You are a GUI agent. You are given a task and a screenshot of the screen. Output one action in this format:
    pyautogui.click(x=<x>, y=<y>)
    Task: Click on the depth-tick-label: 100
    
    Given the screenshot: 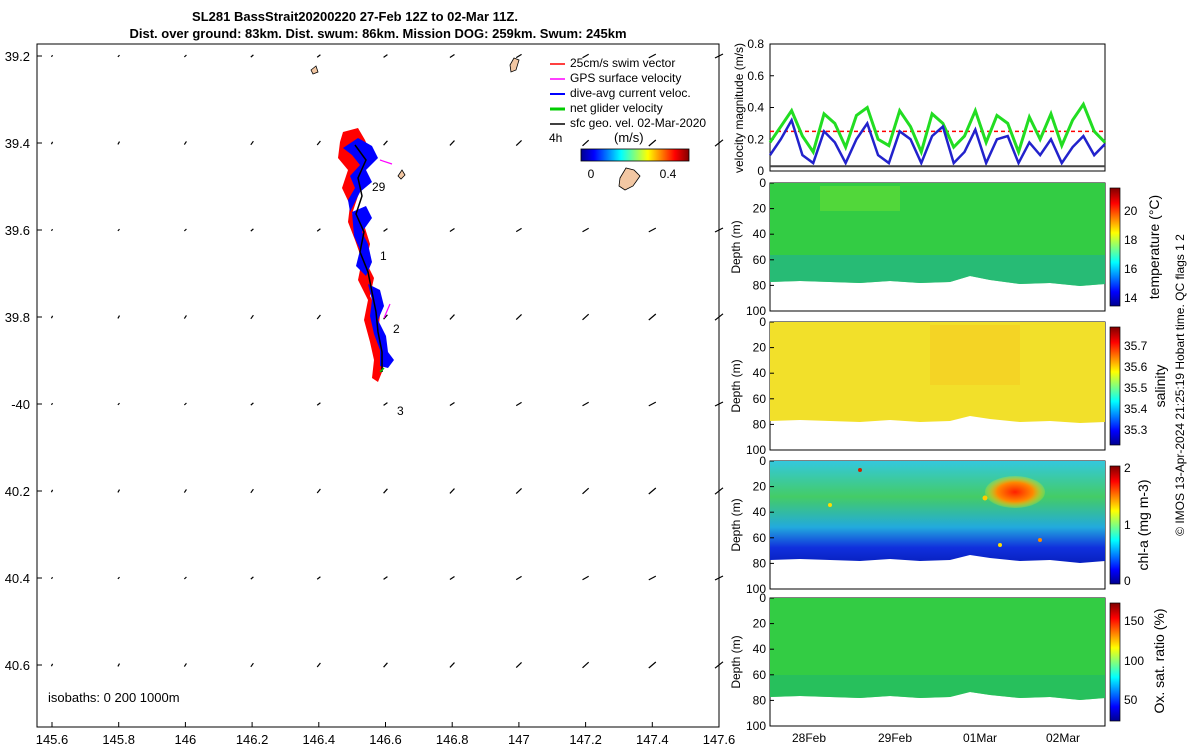 What is the action you would take?
    pyautogui.click(x=756, y=450)
    